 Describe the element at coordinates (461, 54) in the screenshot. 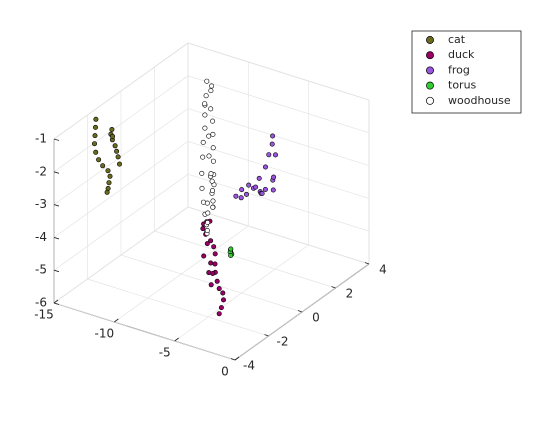

I see `legend-label-duck: duck` at that location.